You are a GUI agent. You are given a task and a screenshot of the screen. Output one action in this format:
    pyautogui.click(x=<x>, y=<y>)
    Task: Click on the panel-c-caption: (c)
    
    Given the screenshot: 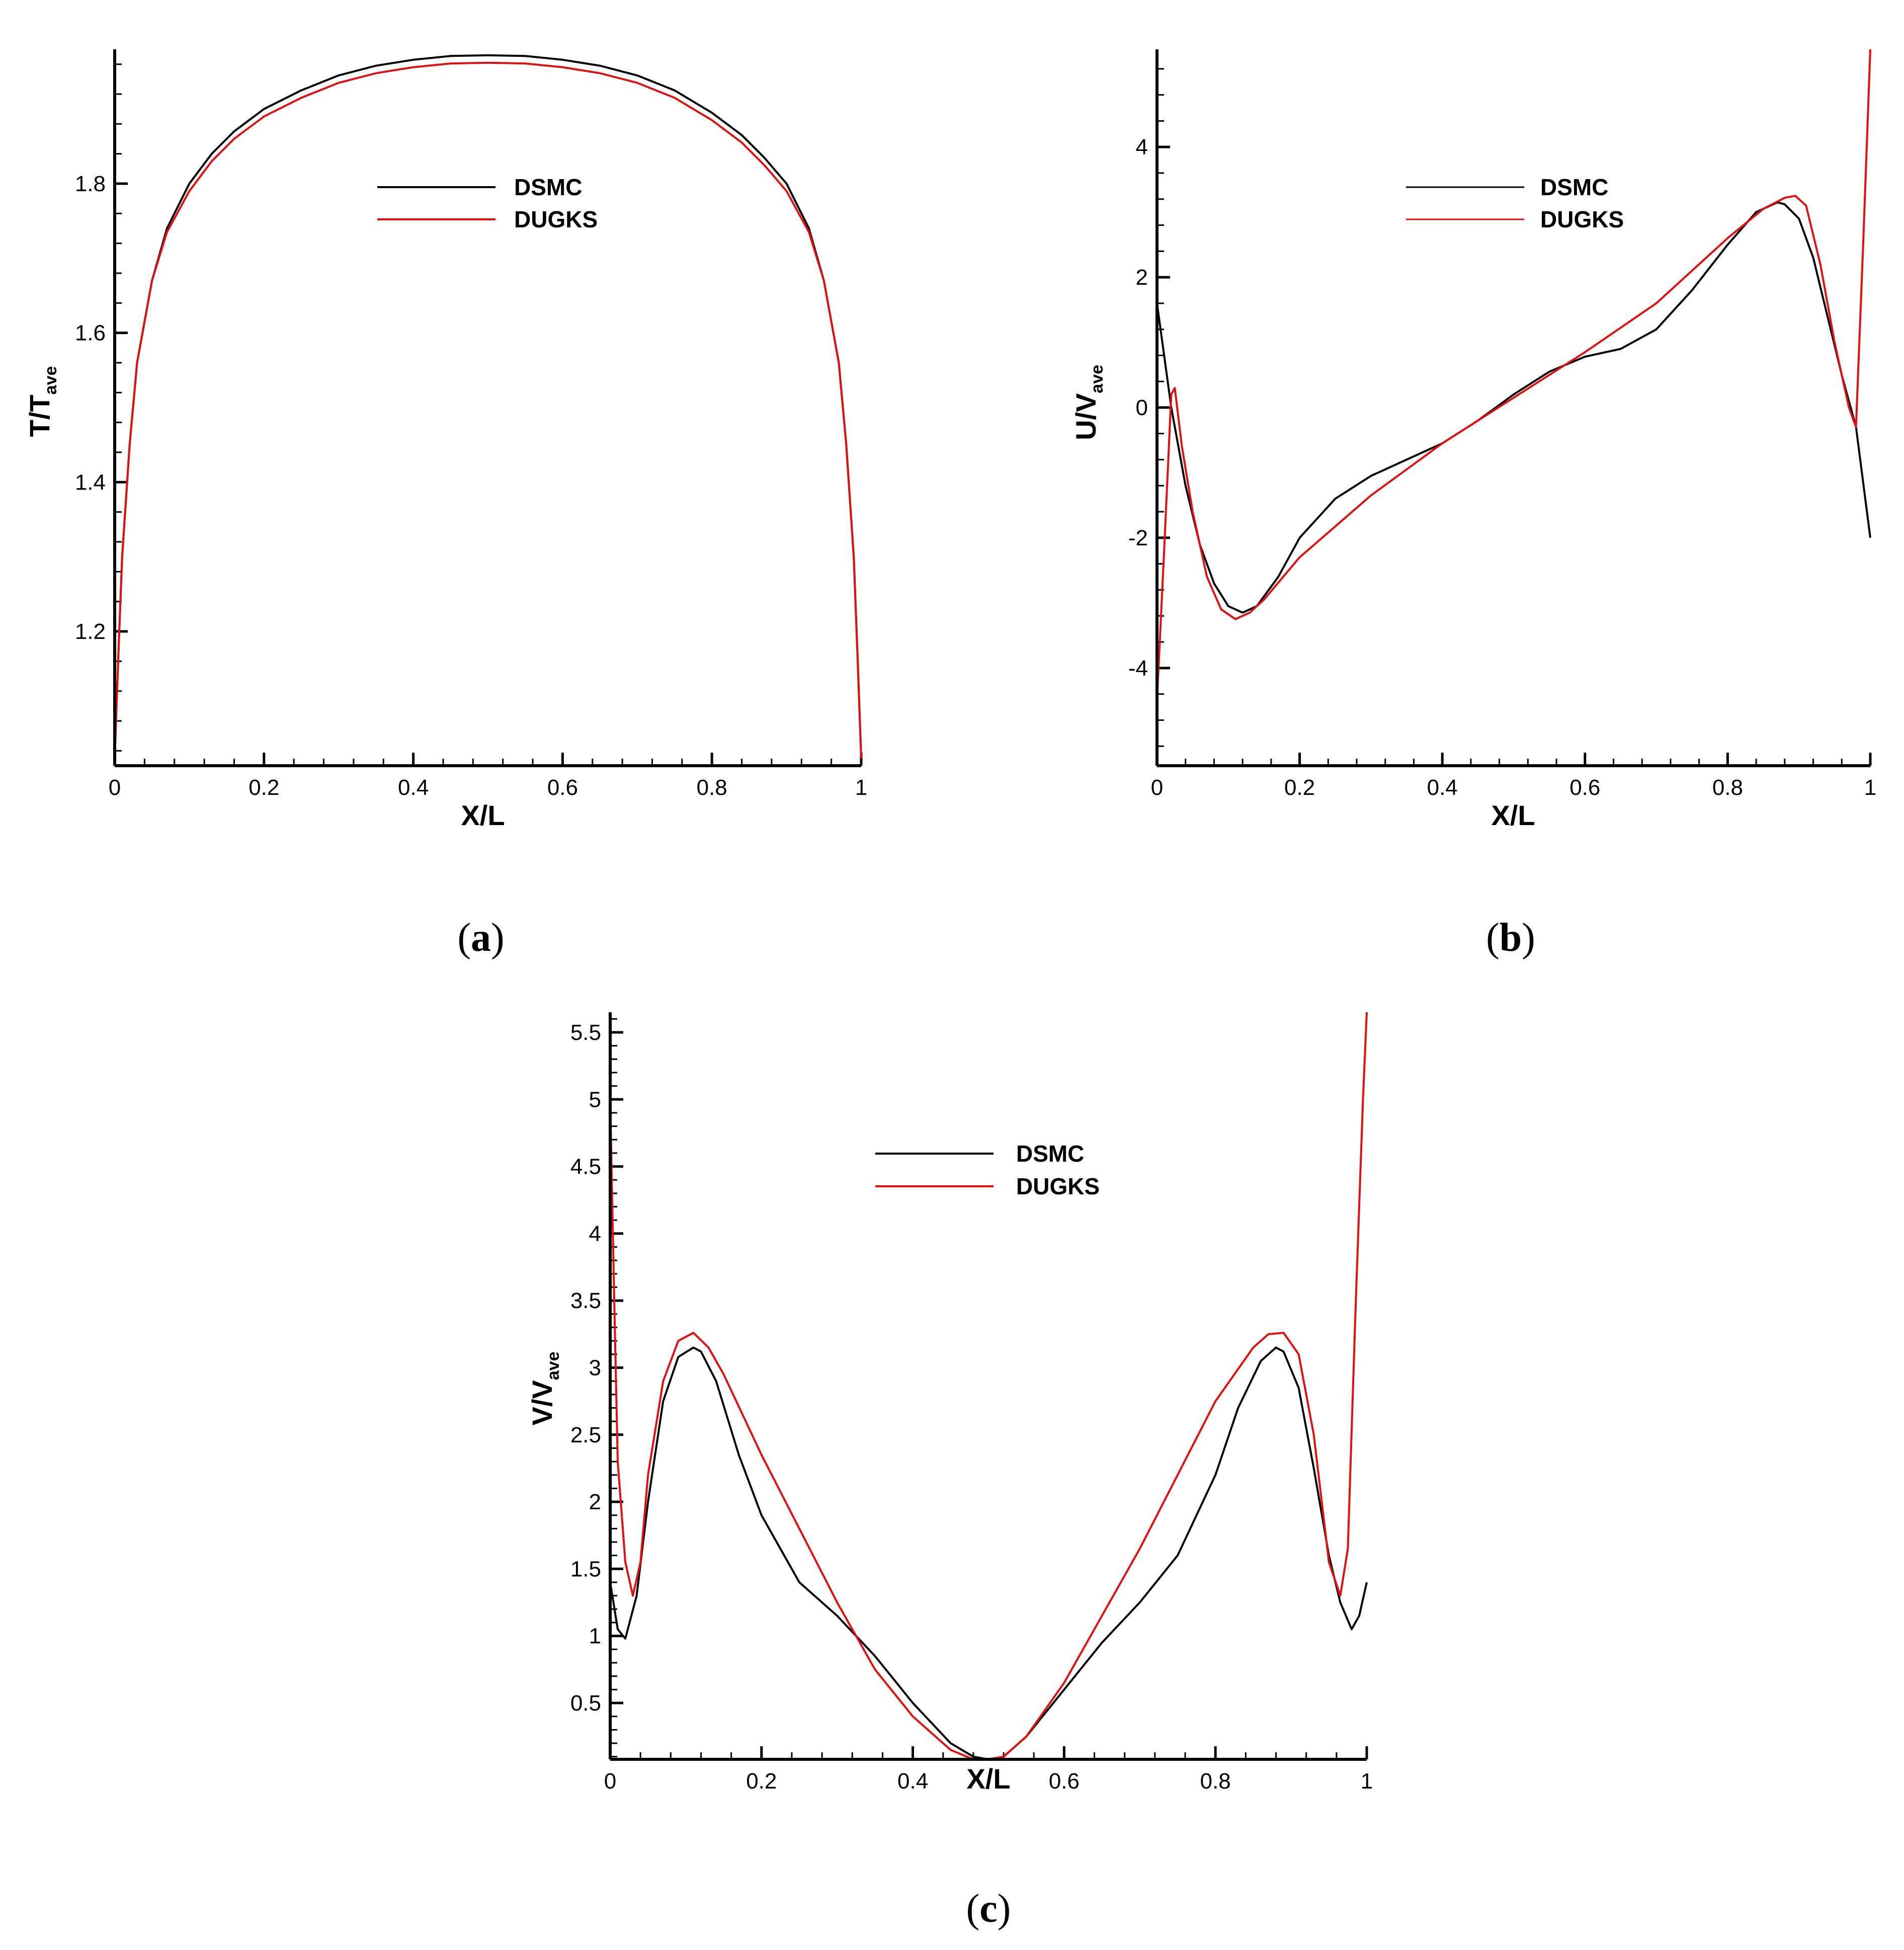 What is the action you would take?
    pyautogui.click(x=988, y=1909)
    